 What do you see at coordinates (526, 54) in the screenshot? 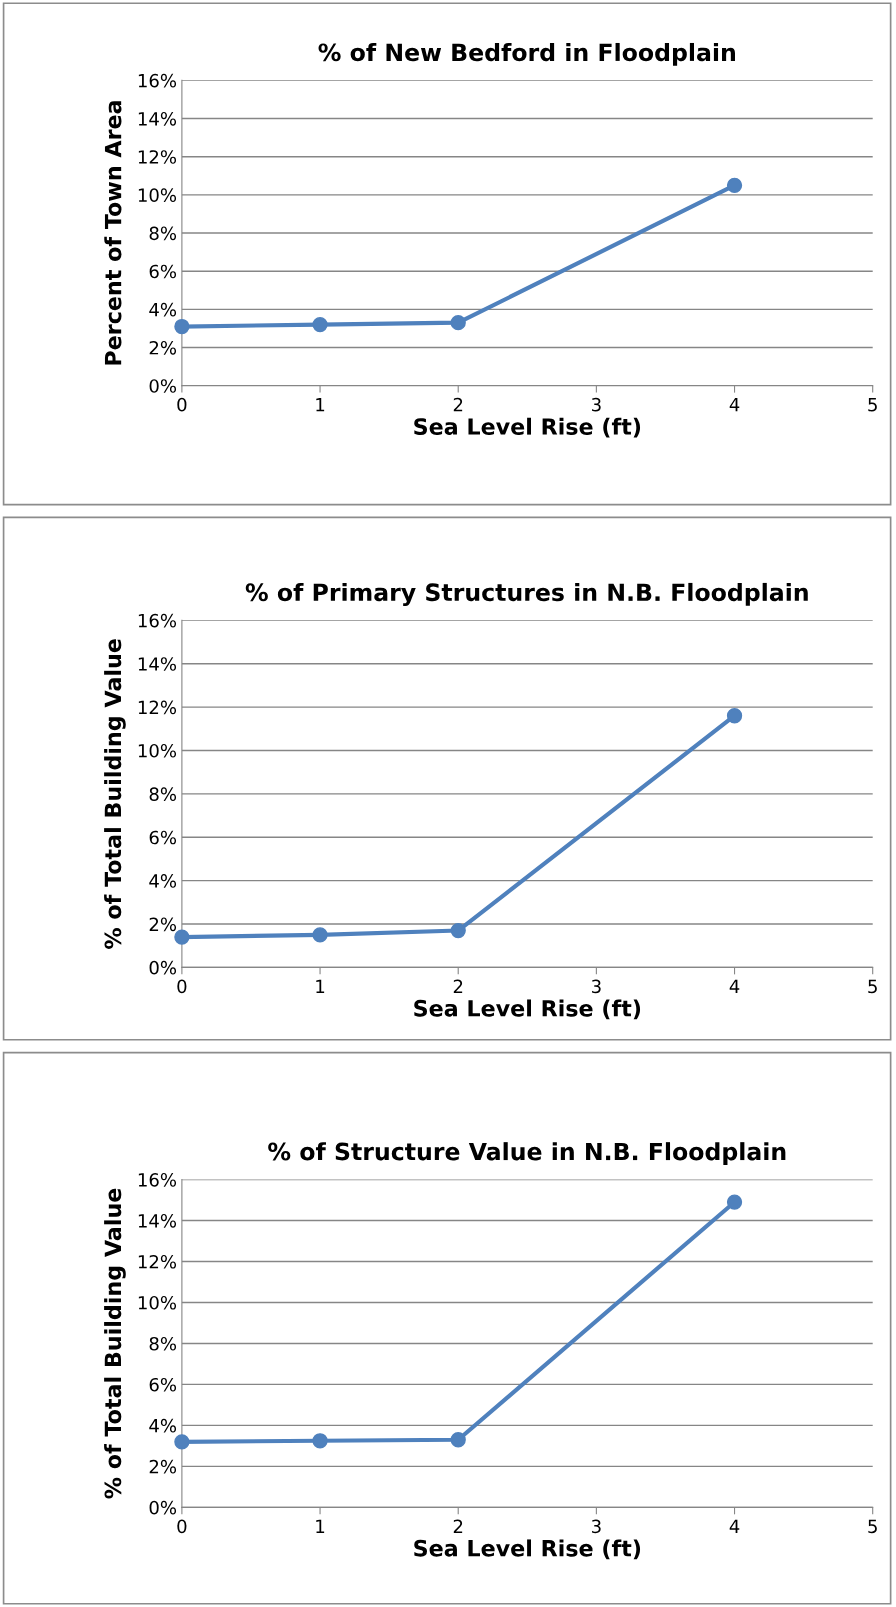
I see `chart-title: % of New Bedford in Floodplain` at bounding box center [526, 54].